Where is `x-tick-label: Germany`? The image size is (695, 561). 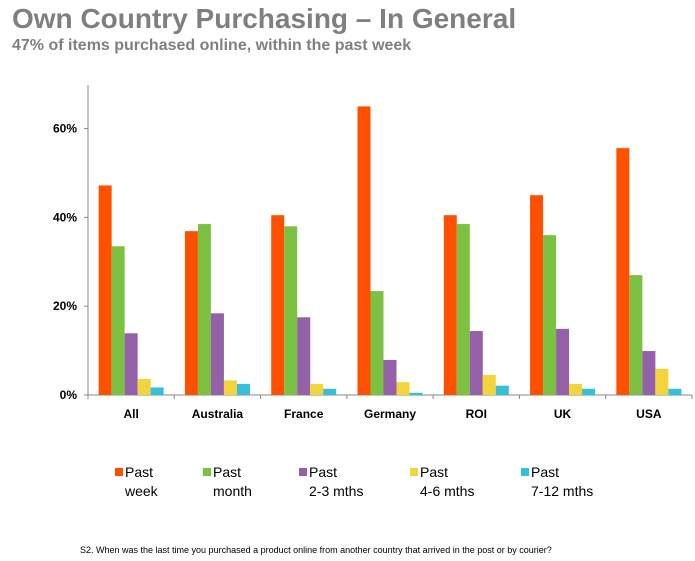 x-tick-label: Germany is located at coordinates (390, 414).